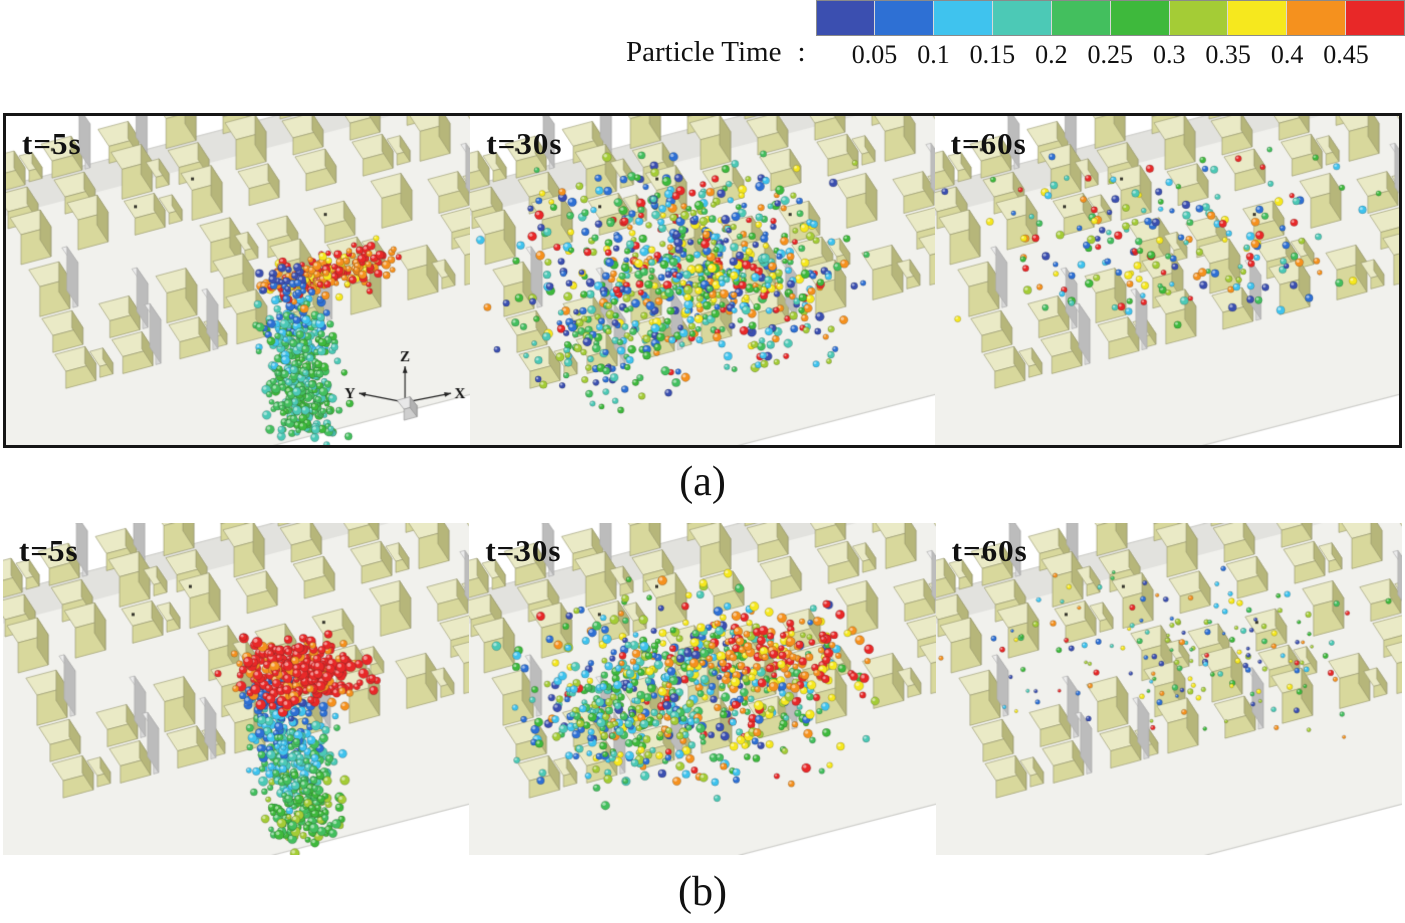  What do you see at coordinates (702, 482) in the screenshot?
I see `caption-a: (a)` at bounding box center [702, 482].